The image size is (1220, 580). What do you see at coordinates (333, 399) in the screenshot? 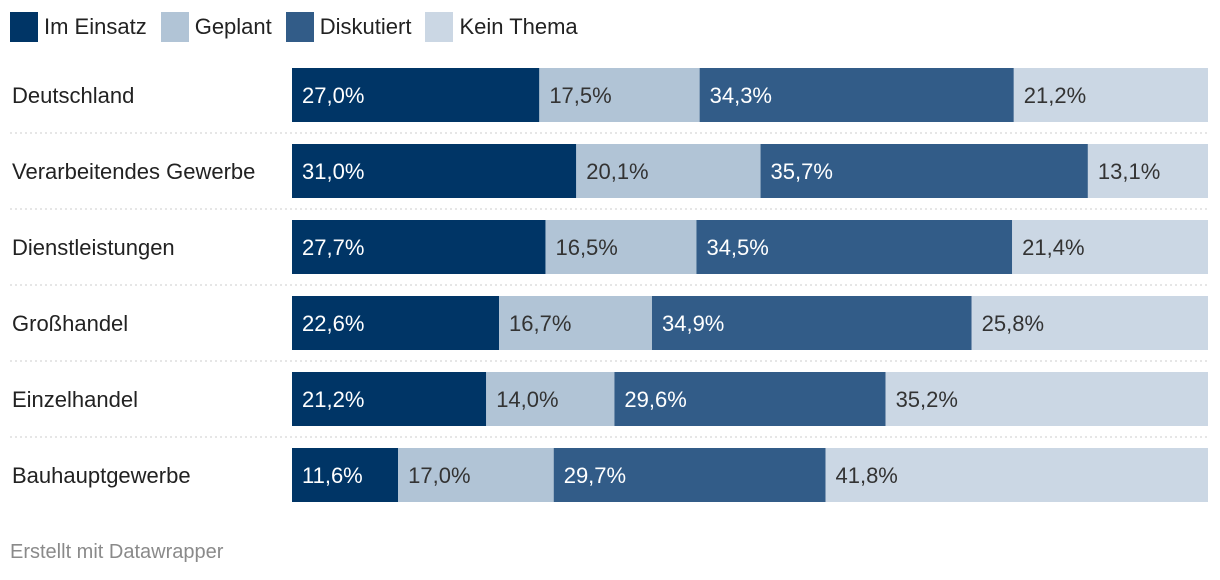
I see `data-label-einzelhandel-im-einsatz: 21,2%` at bounding box center [333, 399].